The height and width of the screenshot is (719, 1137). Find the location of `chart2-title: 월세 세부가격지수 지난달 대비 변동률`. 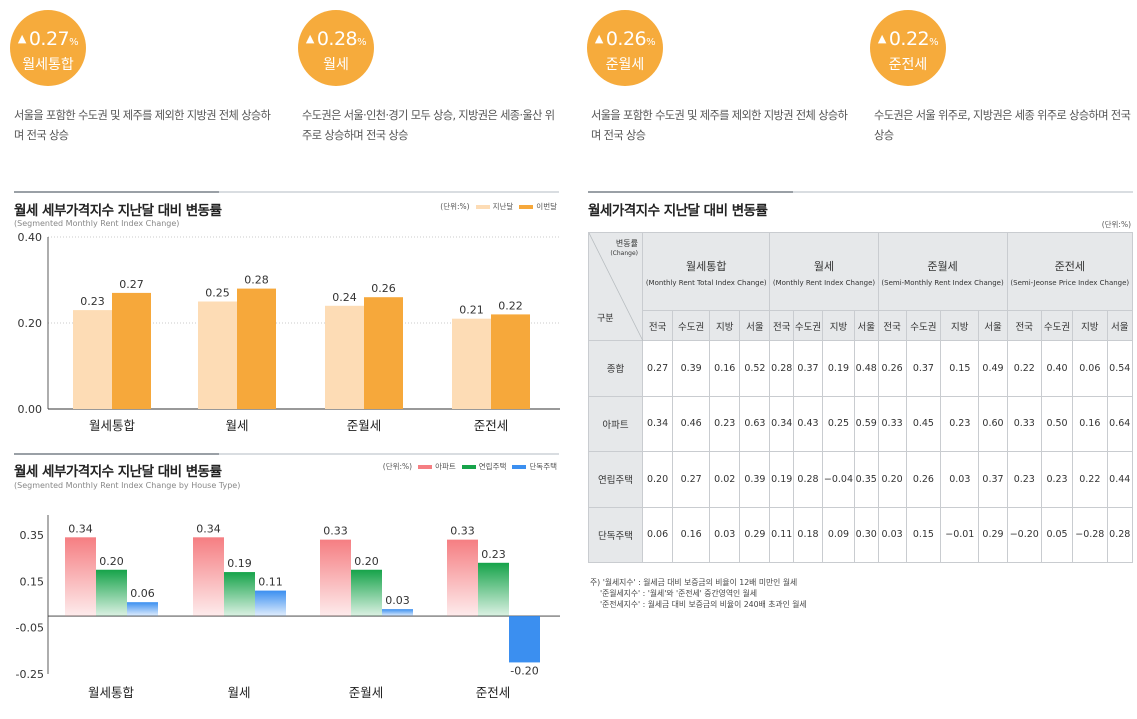

chart2-title: 월세 세부가격지수 지난달 대비 변동률 is located at coordinates (118, 472).